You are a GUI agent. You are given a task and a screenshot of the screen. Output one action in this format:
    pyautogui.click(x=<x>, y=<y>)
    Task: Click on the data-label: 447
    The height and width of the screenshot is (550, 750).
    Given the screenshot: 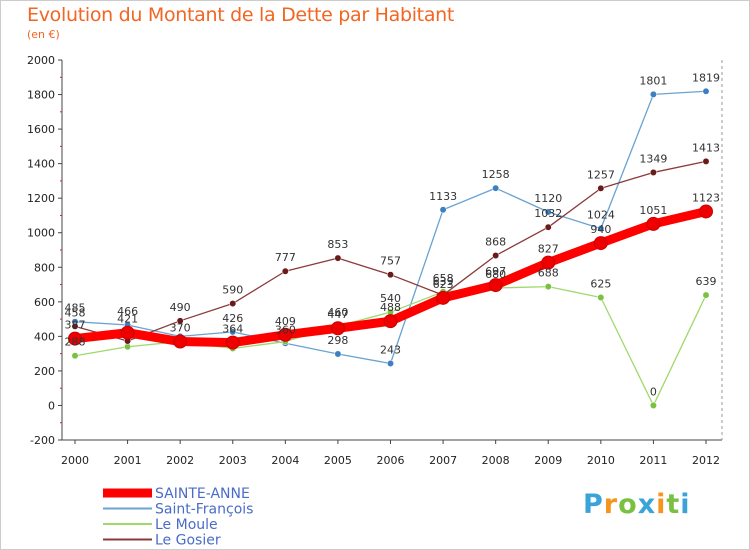 What is the action you would take?
    pyautogui.click(x=337, y=314)
    